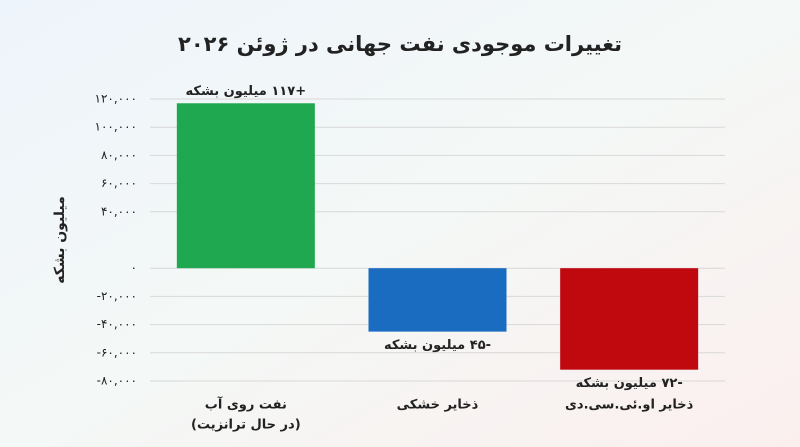 This screenshot has height=447, width=800. Describe the element at coordinates (629, 405) in the screenshot. I see `x-tick-label: ذخایر او.ئی.سی.دی` at that location.